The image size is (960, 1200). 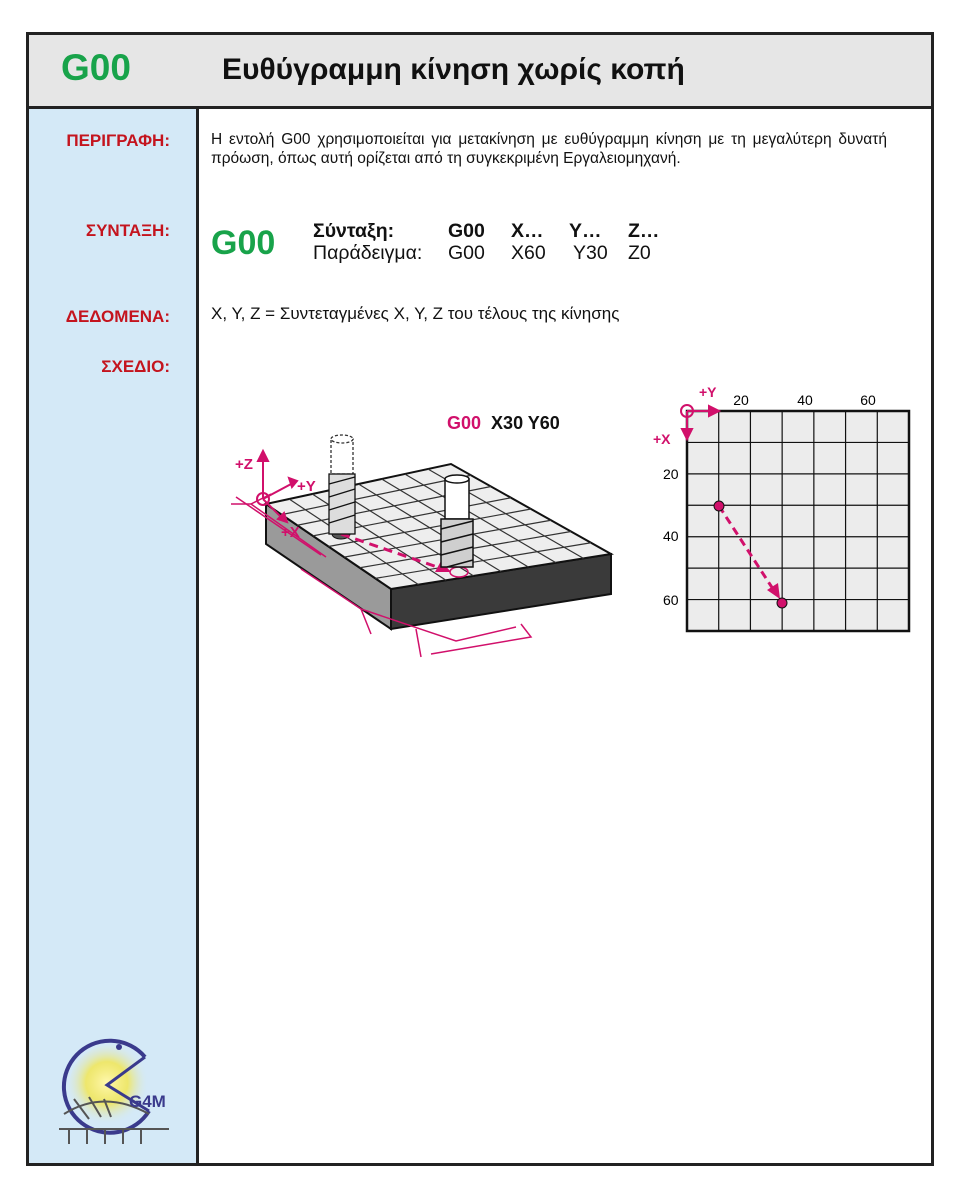 I want to click on syntax-label: Σύνταξη:, so click(x=354, y=231).